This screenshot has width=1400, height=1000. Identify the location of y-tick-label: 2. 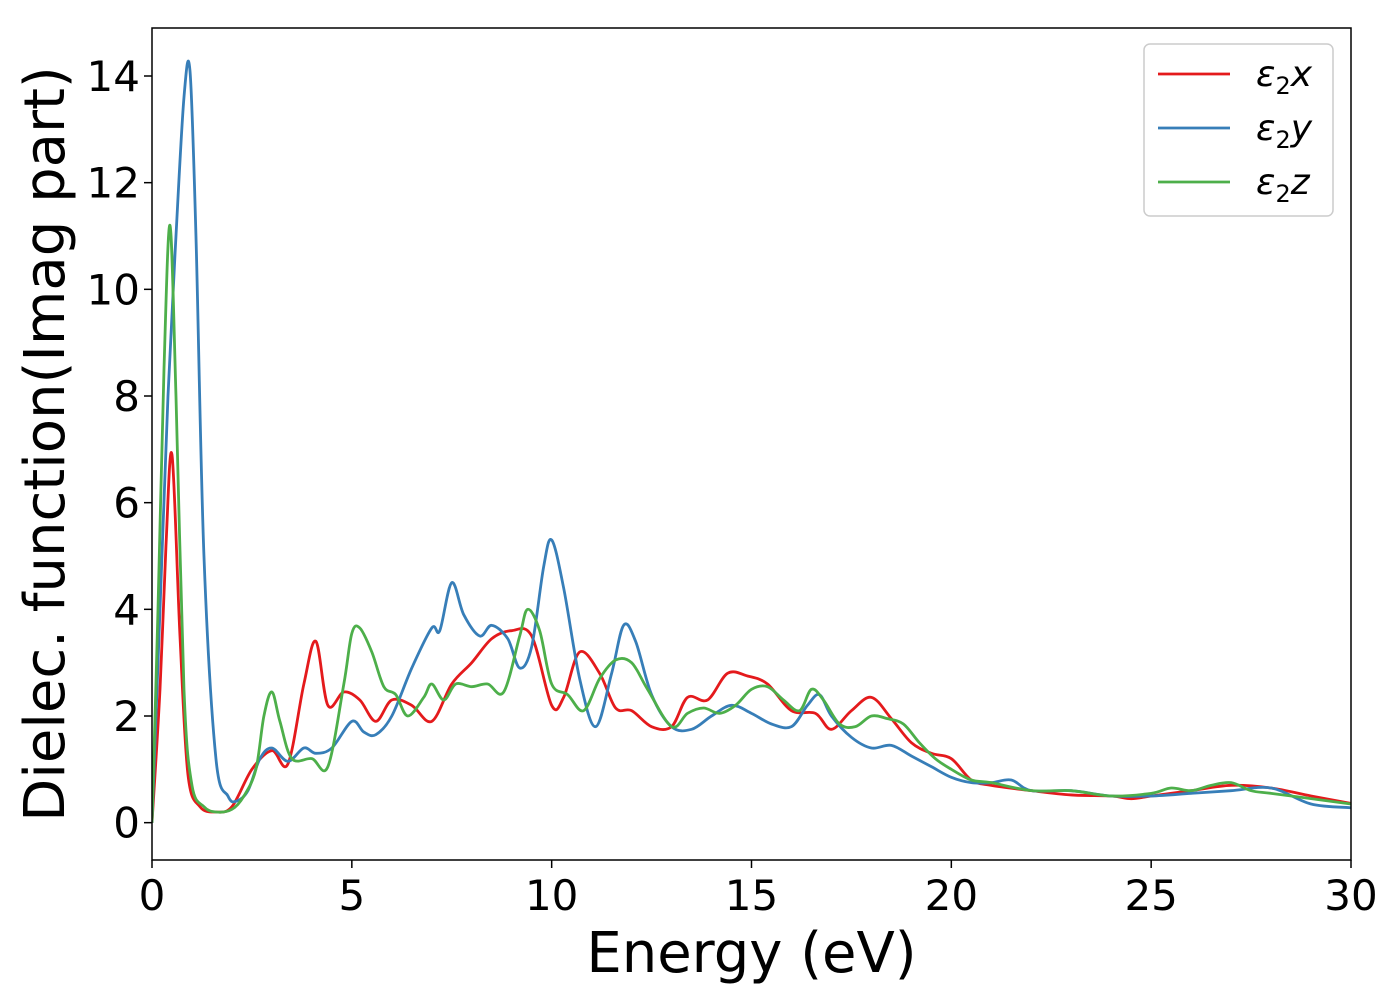
(126, 716).